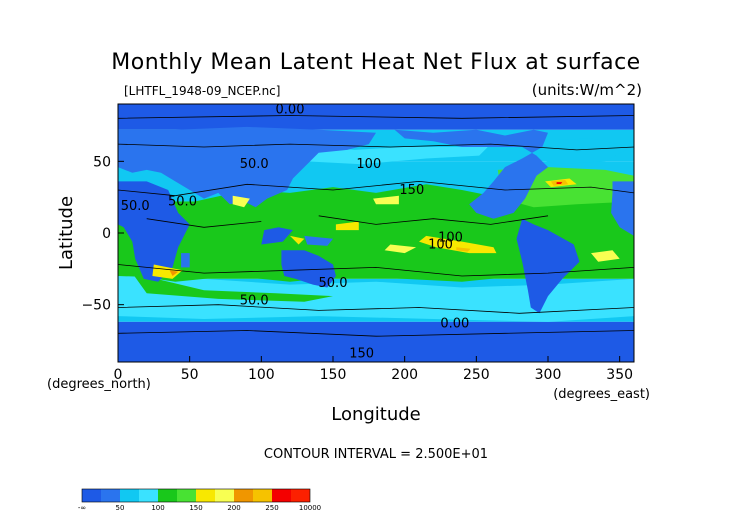 The height and width of the screenshot is (532, 752). Describe the element at coordinates (233, 508) in the screenshot. I see `colorbar-tick-label: 200` at that location.